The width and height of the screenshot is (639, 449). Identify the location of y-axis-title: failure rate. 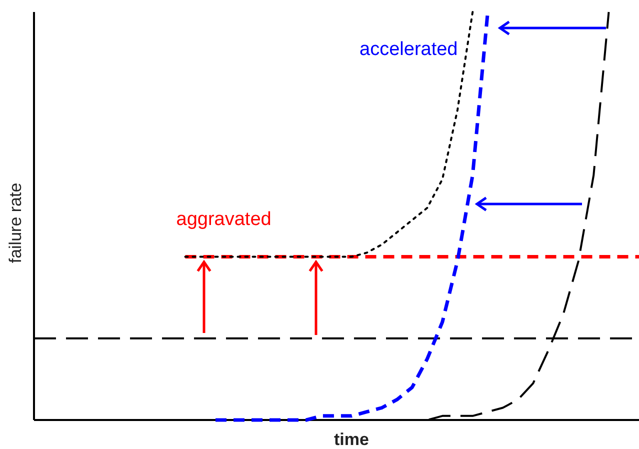
(15, 223).